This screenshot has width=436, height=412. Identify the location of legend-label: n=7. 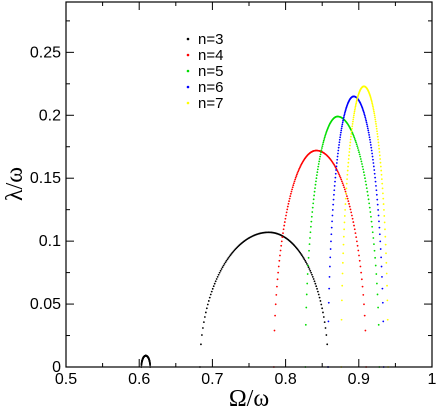
(210, 103).